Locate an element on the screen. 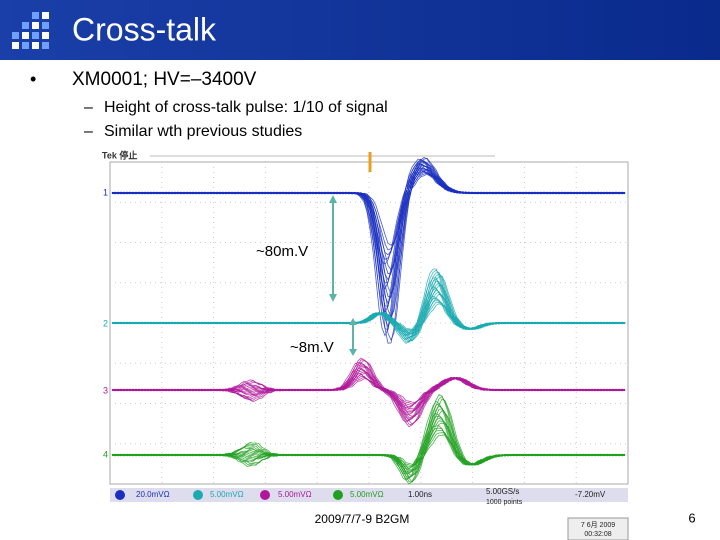  date-box is located at coordinates (598, 528).